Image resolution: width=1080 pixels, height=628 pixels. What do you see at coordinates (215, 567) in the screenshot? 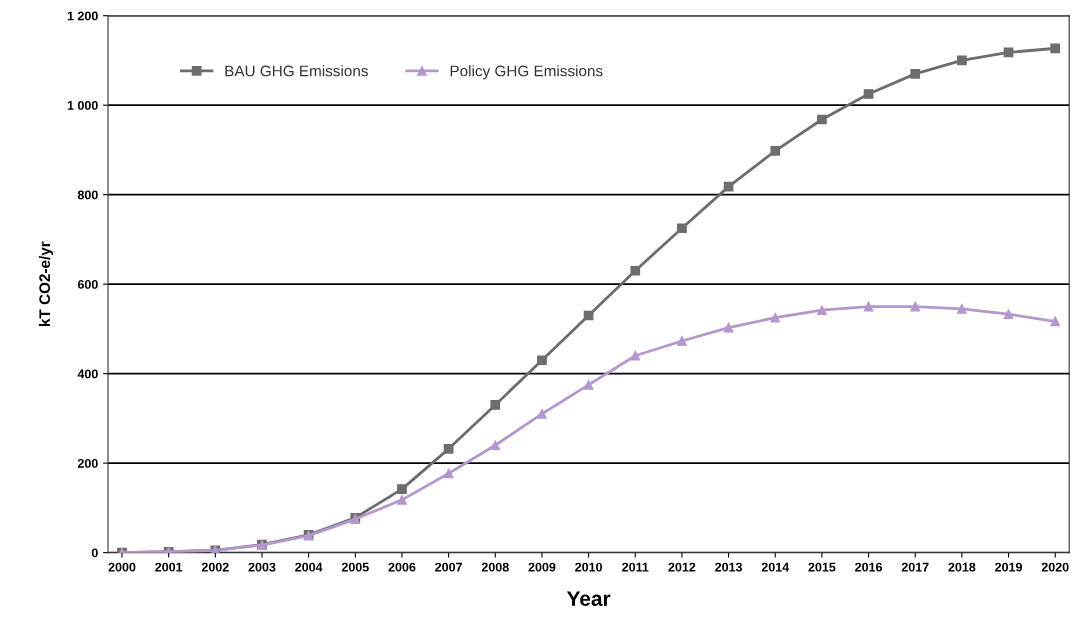
I see `x-tick-label: 2002` at bounding box center [215, 567].